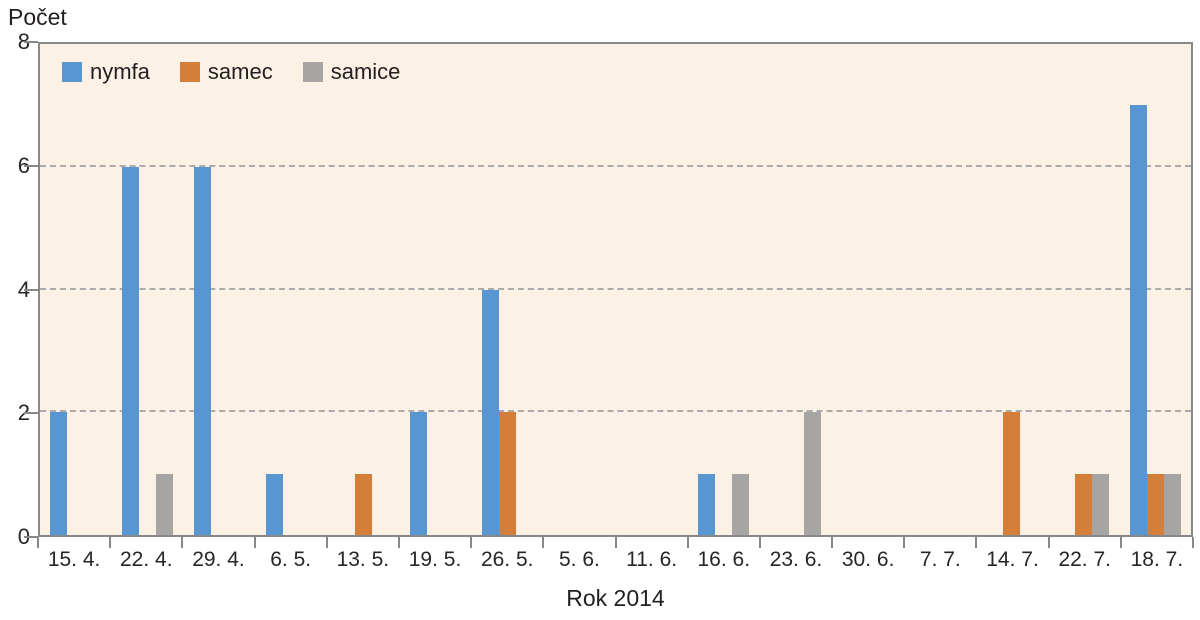 Image resolution: width=1200 pixels, height=620 pixels. What do you see at coordinates (1084, 559) in the screenshot?
I see `x-tick-label: 22. 7.` at bounding box center [1084, 559].